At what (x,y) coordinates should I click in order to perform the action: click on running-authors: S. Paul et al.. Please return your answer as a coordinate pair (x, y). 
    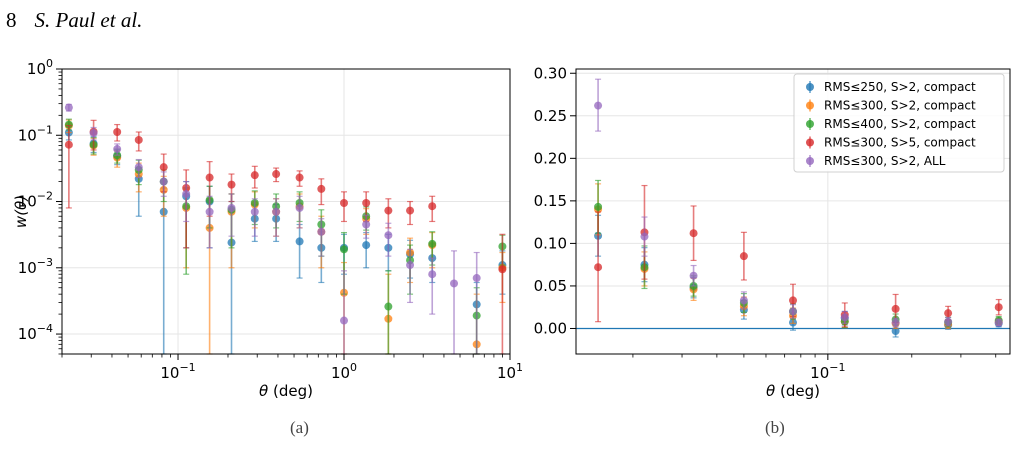
    Looking at the image, I should click on (88, 20).